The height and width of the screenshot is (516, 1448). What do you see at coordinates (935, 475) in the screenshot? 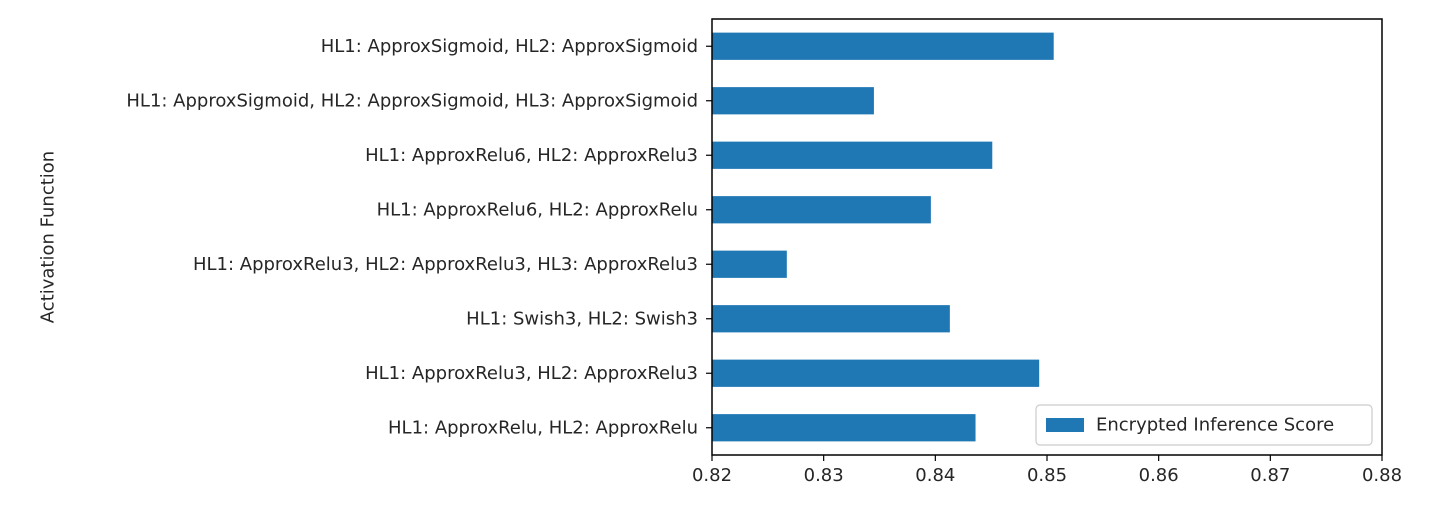
I see `x-tick-label: 0.84` at bounding box center [935, 475].